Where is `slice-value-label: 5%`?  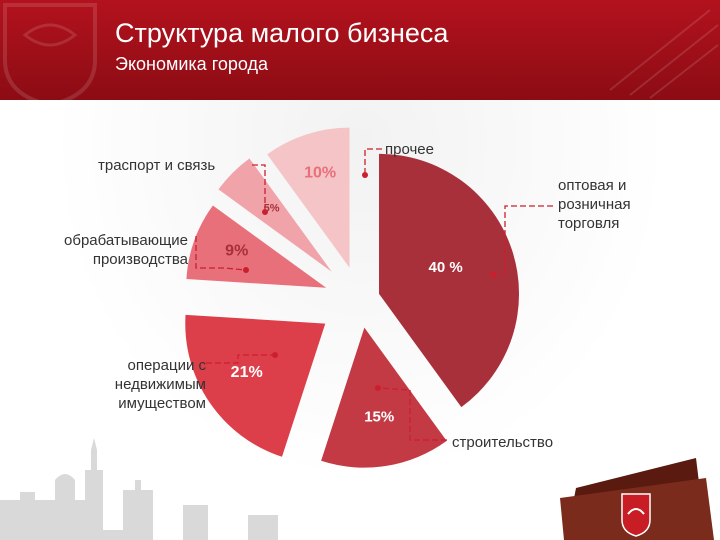
slice-value-label: 5% is located at coordinates (272, 209).